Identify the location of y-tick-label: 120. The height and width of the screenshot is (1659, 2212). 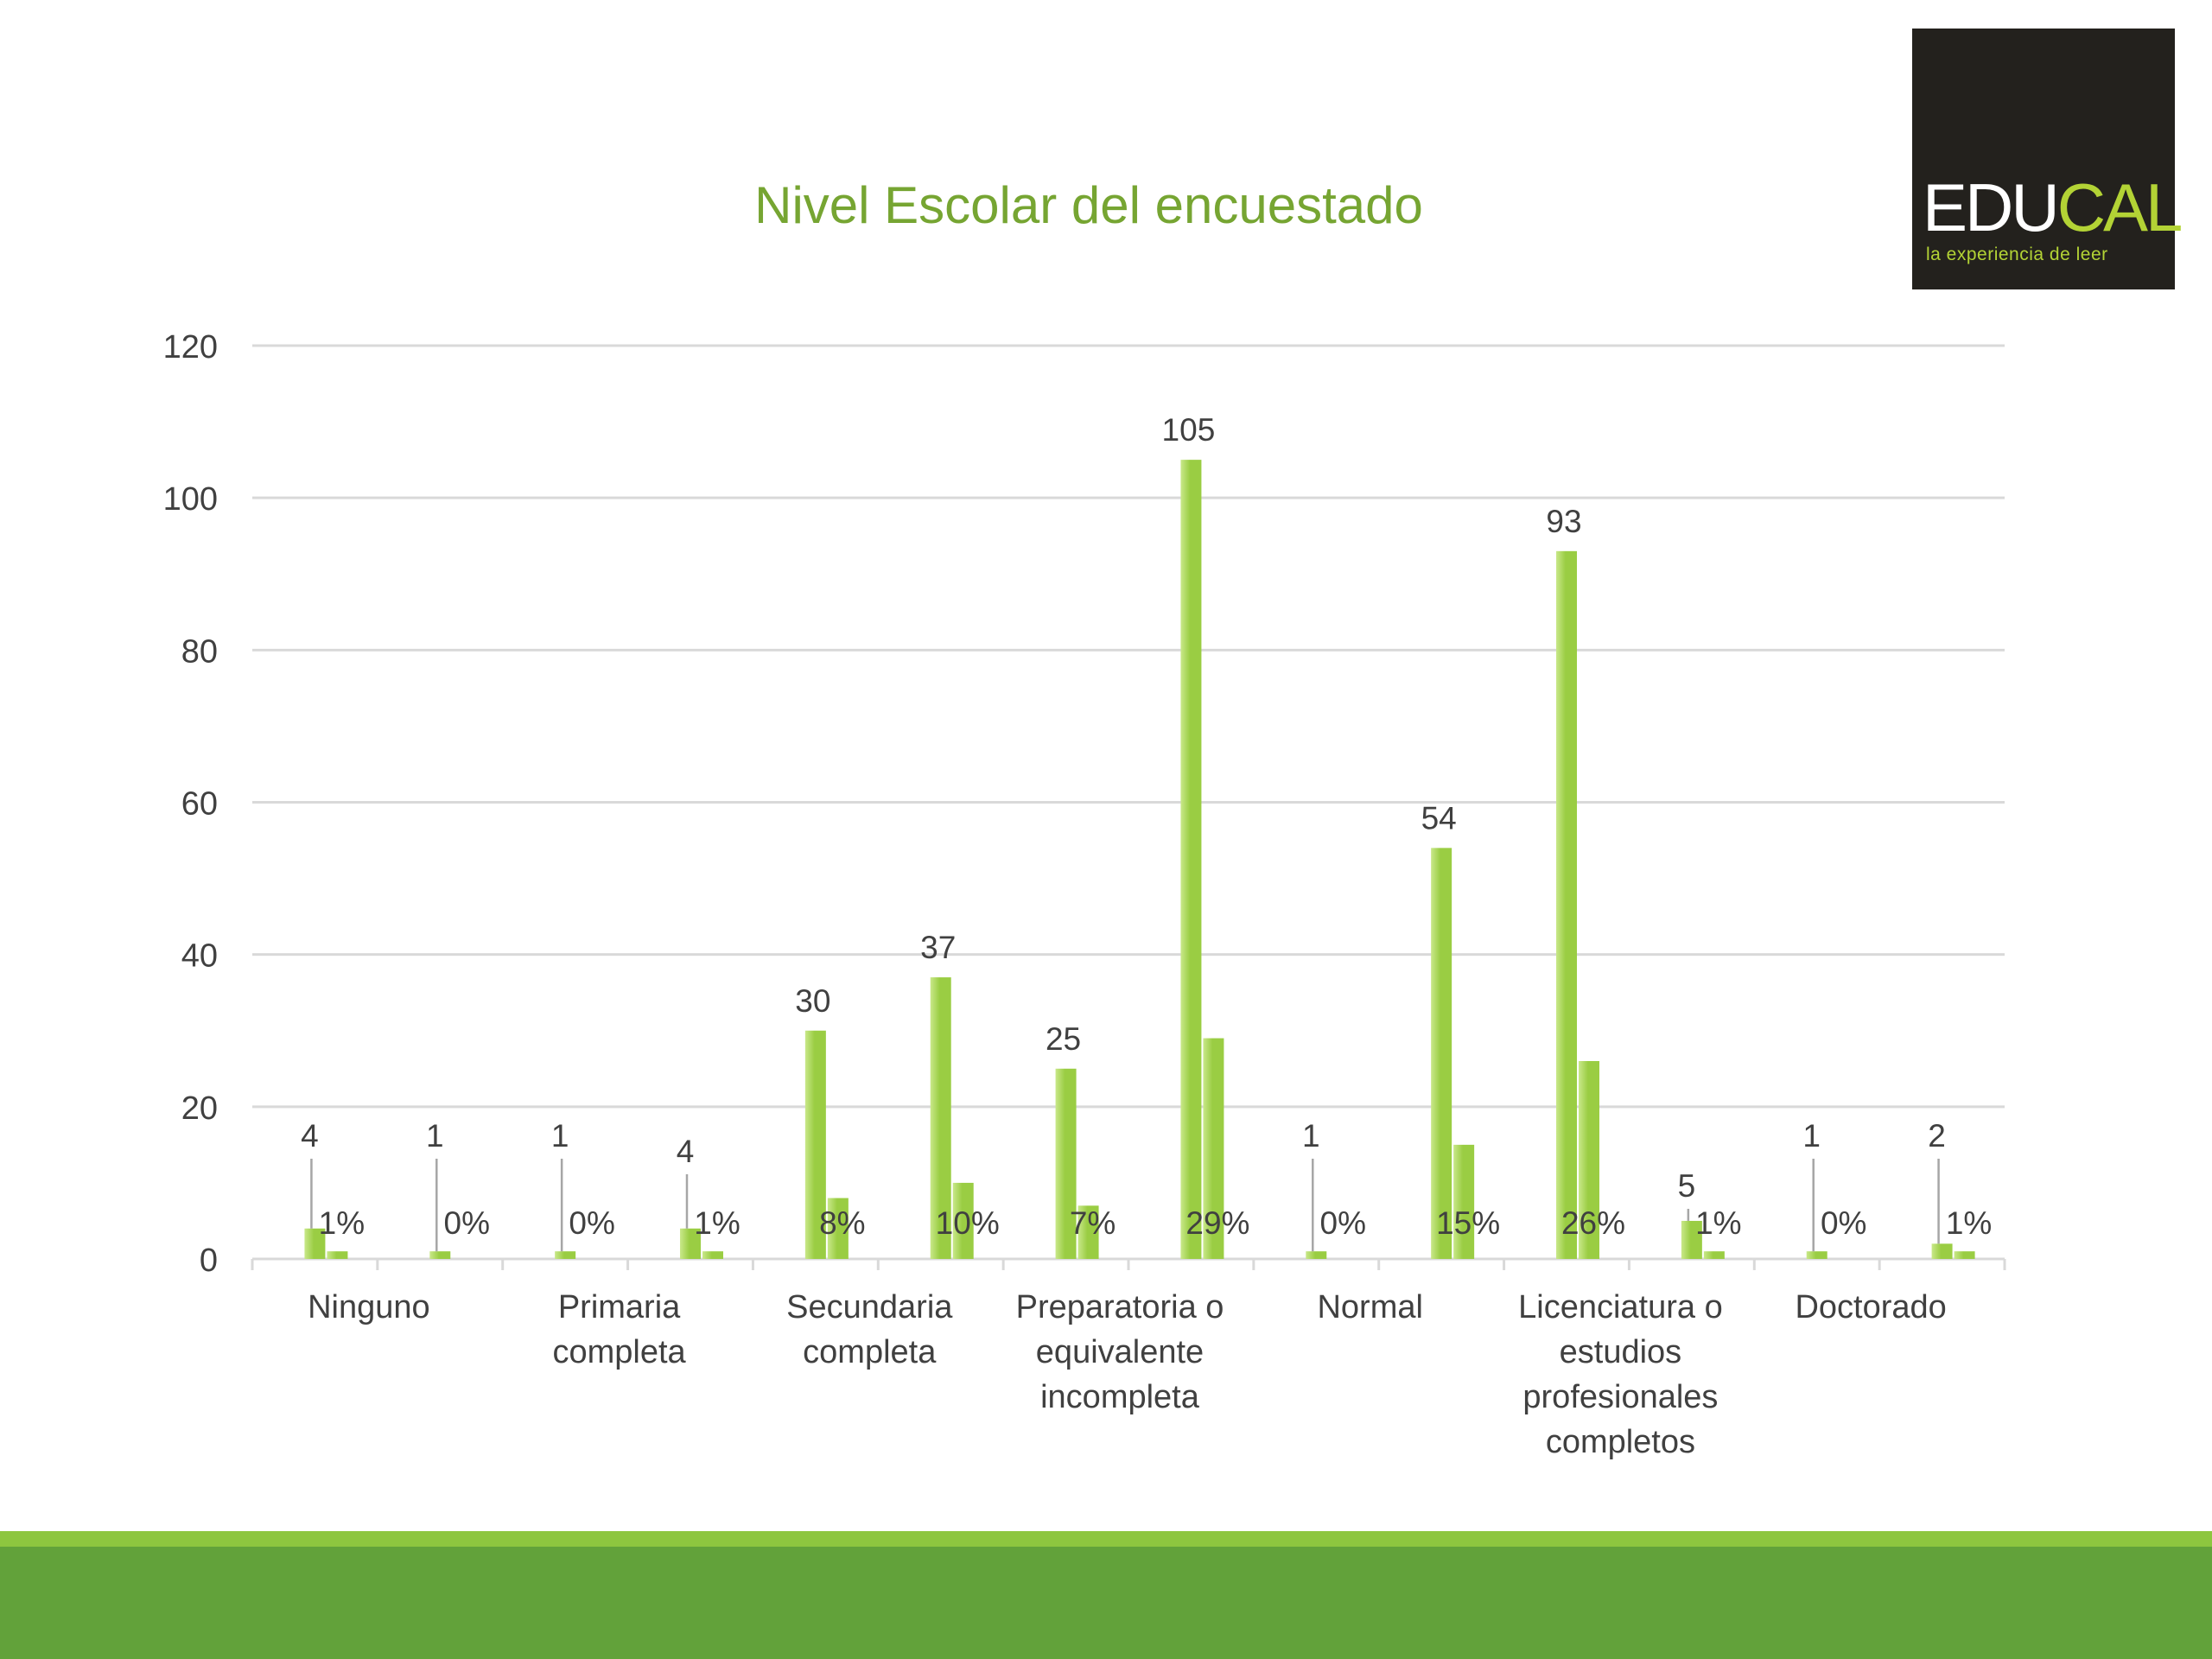
(190, 347).